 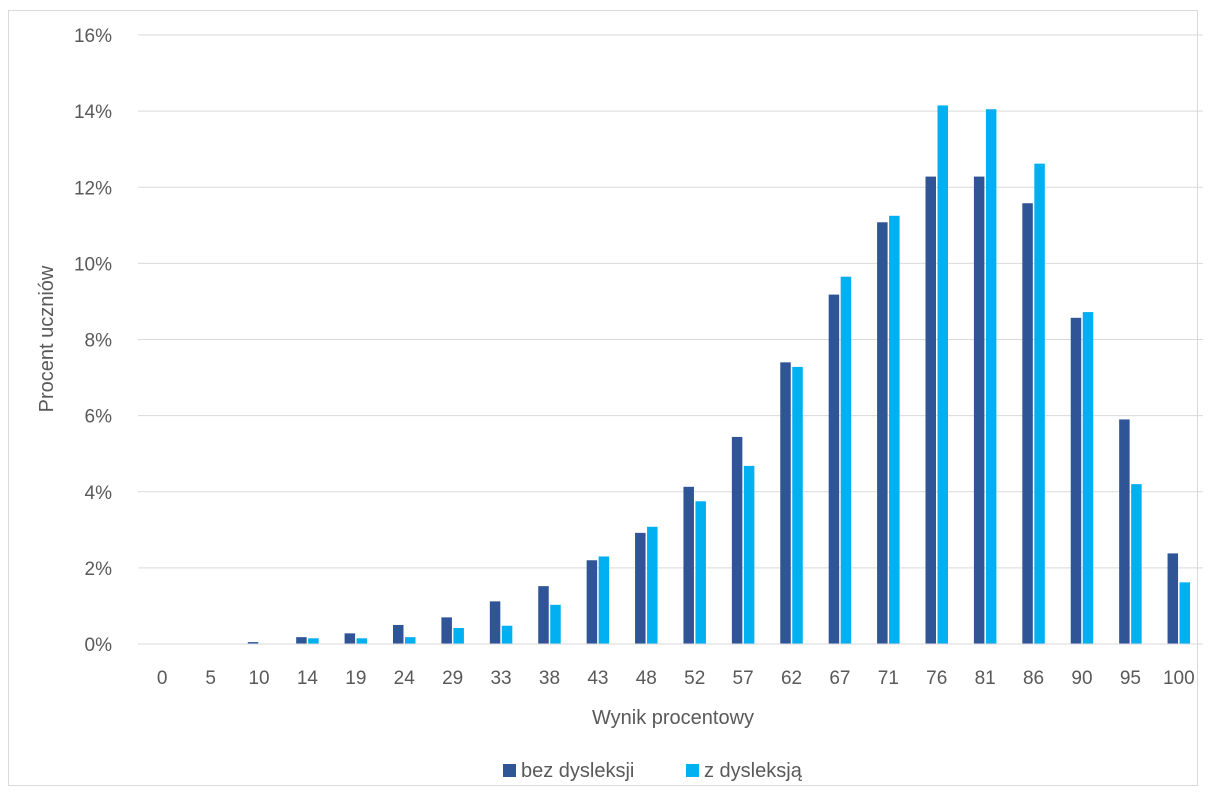 I want to click on x-tick-label: 90, so click(x=1081, y=678).